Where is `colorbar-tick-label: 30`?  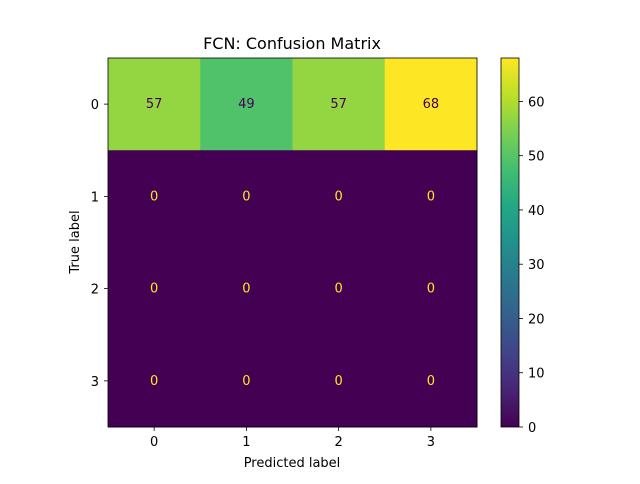
colorbar-tick-label: 30 is located at coordinates (536, 265).